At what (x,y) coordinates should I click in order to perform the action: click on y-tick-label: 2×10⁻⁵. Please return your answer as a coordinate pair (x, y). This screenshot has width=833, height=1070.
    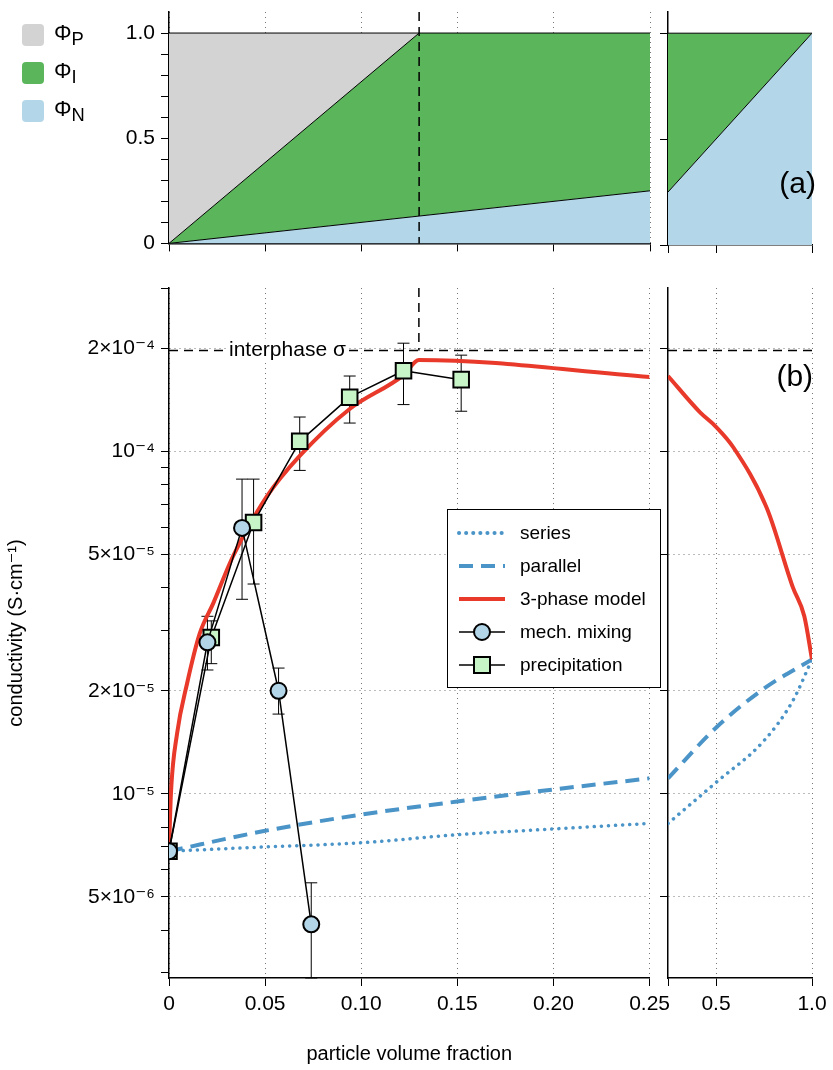
    Looking at the image, I should click on (121, 689).